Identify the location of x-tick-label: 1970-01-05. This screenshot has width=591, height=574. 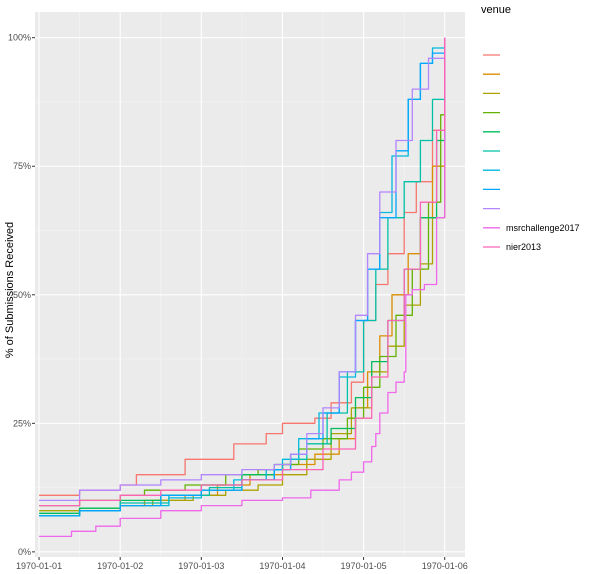
(364, 566).